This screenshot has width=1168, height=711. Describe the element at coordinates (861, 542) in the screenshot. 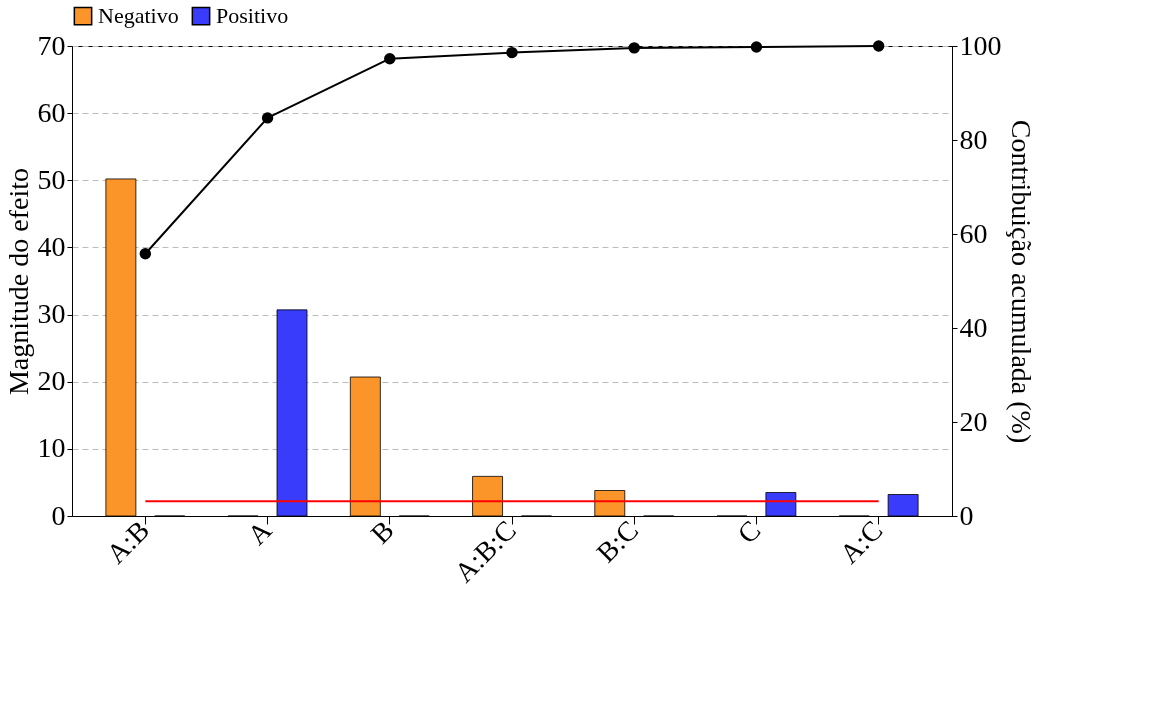

I see `x-tick-label: A:C` at that location.